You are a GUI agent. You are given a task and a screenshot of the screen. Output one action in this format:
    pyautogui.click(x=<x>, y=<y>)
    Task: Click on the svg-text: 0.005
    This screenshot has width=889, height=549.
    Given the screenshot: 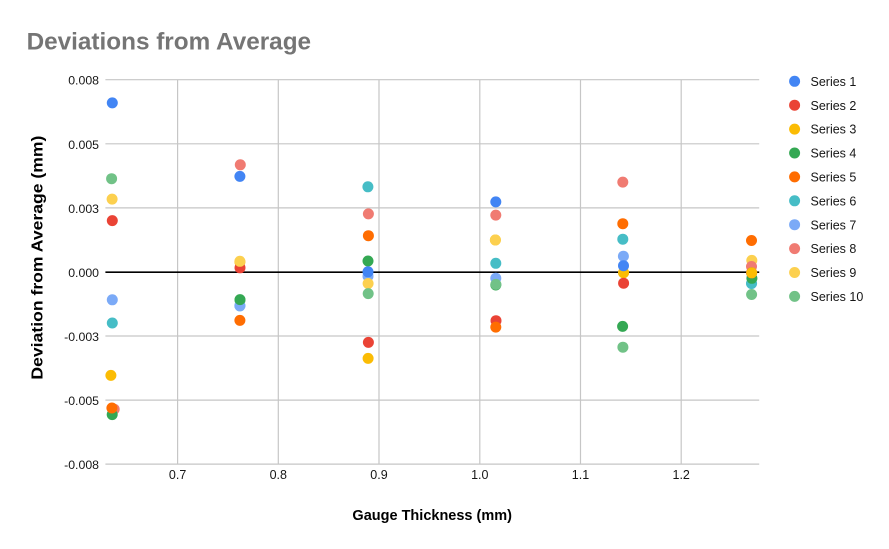 What is the action you would take?
    pyautogui.click(x=83, y=145)
    